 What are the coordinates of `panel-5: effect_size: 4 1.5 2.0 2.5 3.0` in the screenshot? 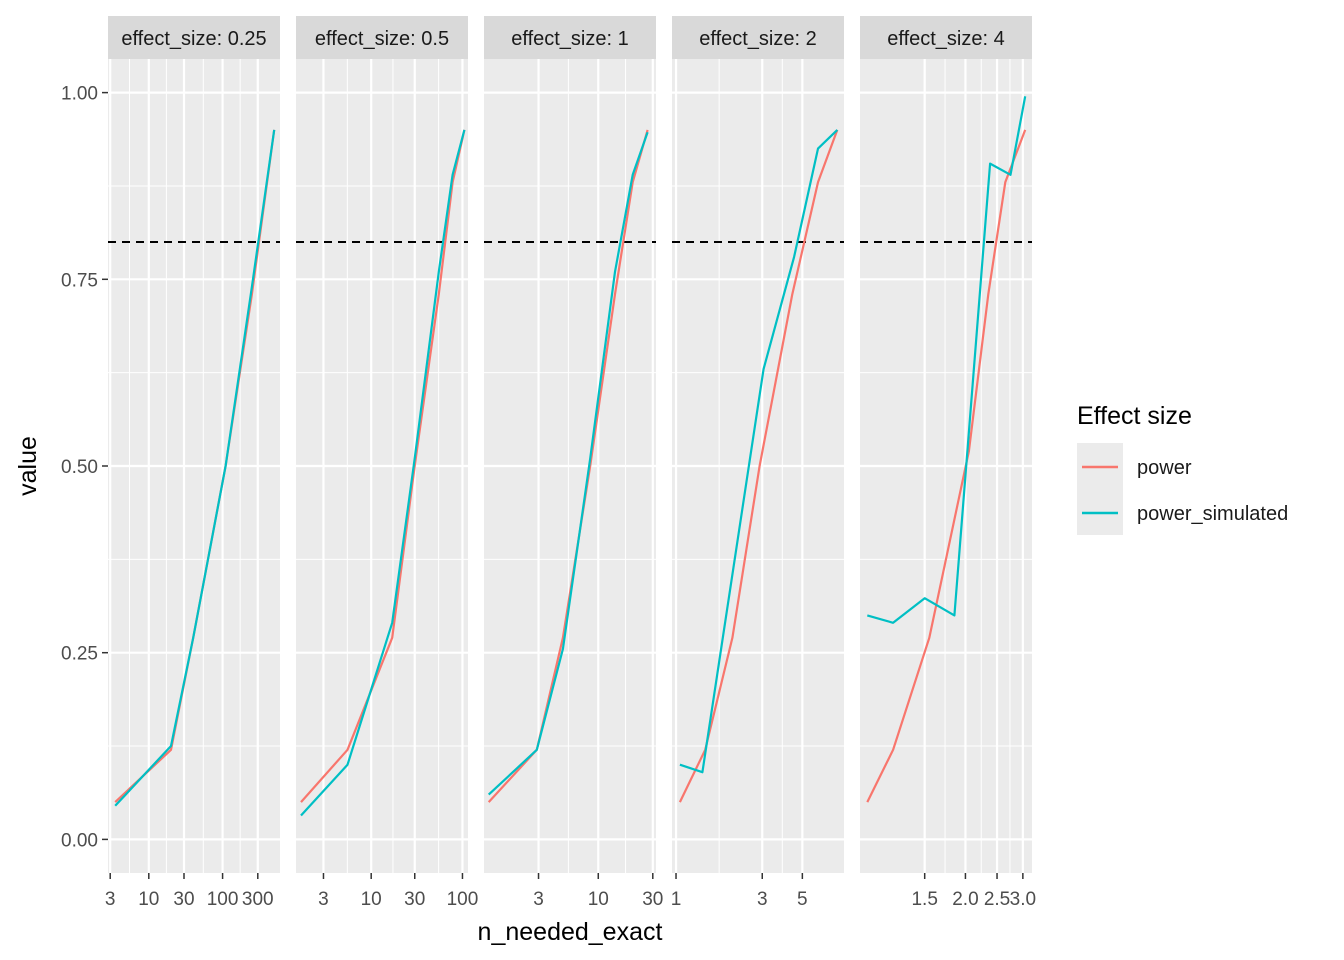 It's located at (948, 463).